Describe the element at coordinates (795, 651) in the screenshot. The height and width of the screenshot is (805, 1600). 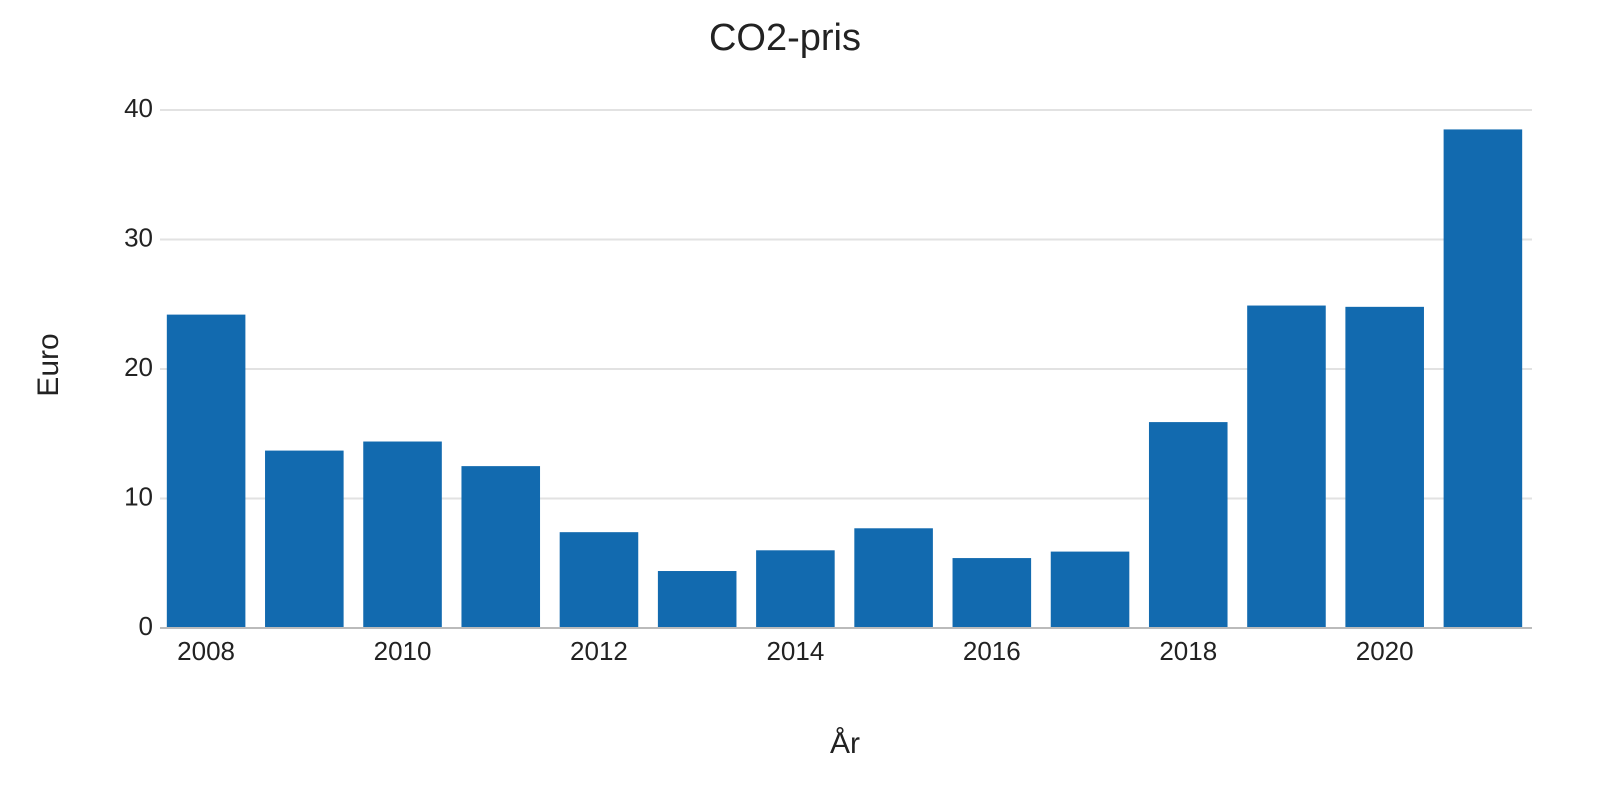
I see `x-tick-label: 2014` at that location.